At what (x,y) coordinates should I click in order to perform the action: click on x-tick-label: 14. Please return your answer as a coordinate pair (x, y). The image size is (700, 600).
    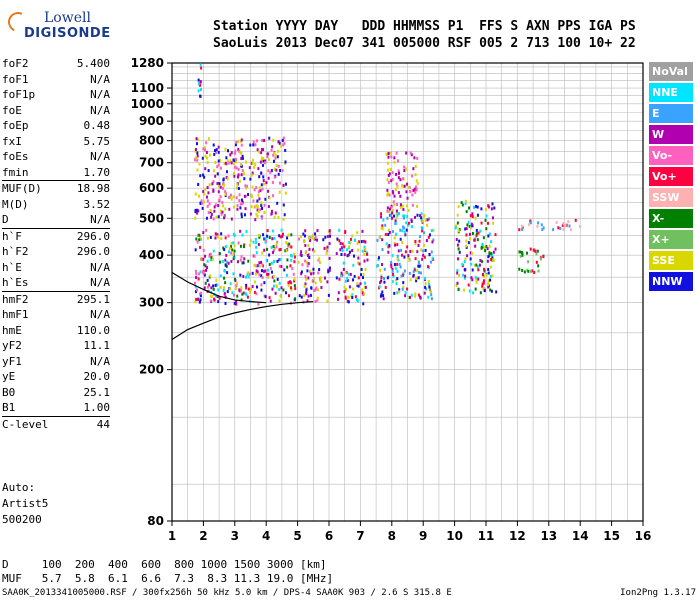
    Looking at the image, I should click on (580, 536).